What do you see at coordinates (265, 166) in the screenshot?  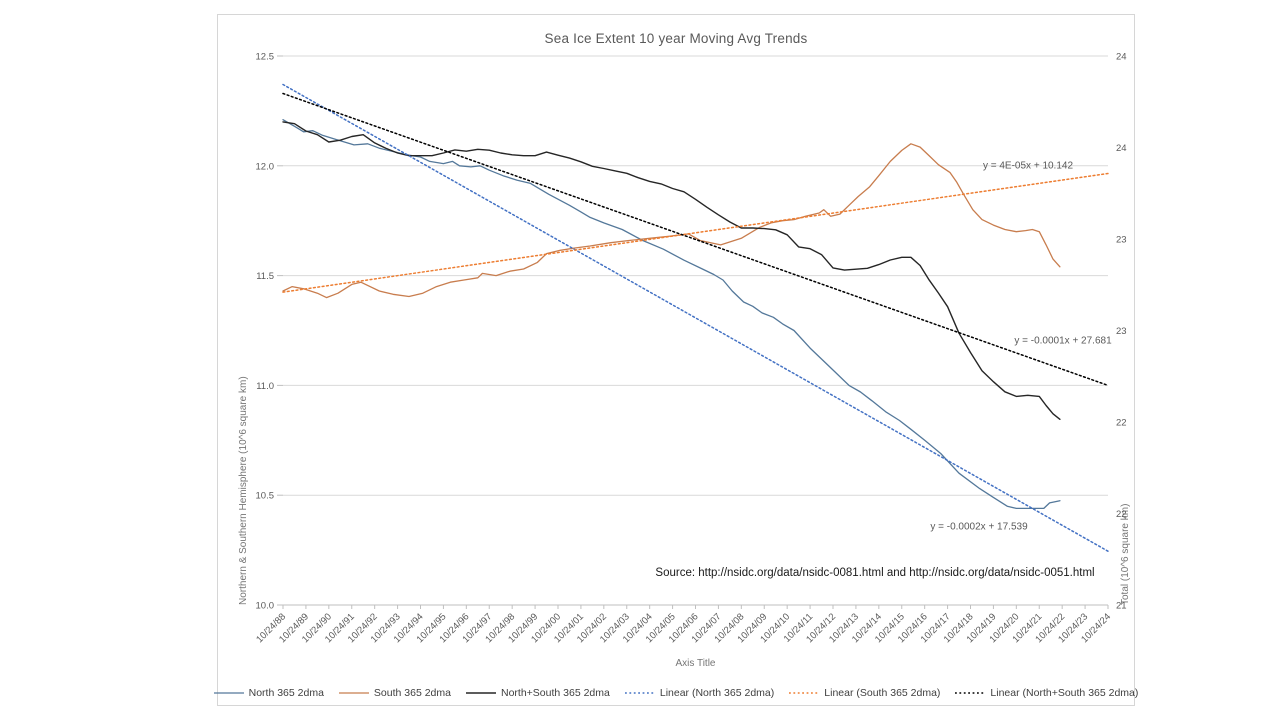 I see `left-axis-tick-label: 12.0` at bounding box center [265, 166].